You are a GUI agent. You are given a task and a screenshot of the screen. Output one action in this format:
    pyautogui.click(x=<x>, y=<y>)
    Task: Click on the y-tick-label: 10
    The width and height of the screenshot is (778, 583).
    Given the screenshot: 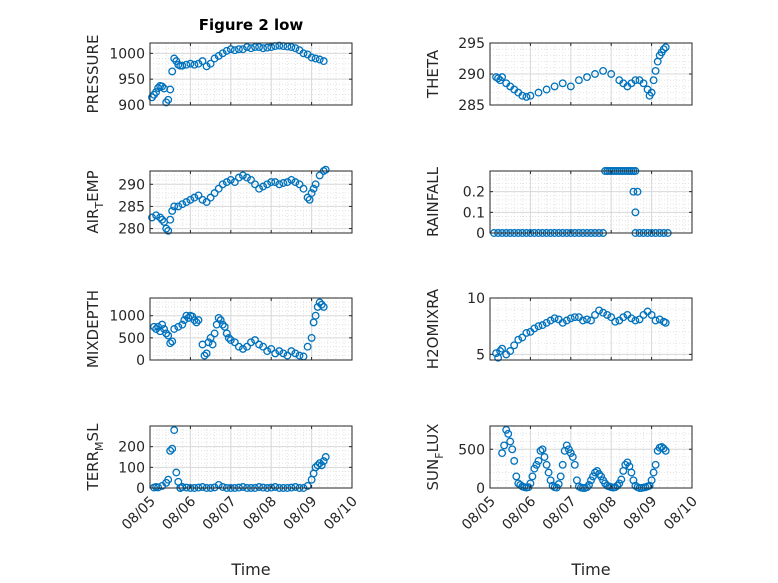 What is the action you would take?
    pyautogui.click(x=476, y=299)
    